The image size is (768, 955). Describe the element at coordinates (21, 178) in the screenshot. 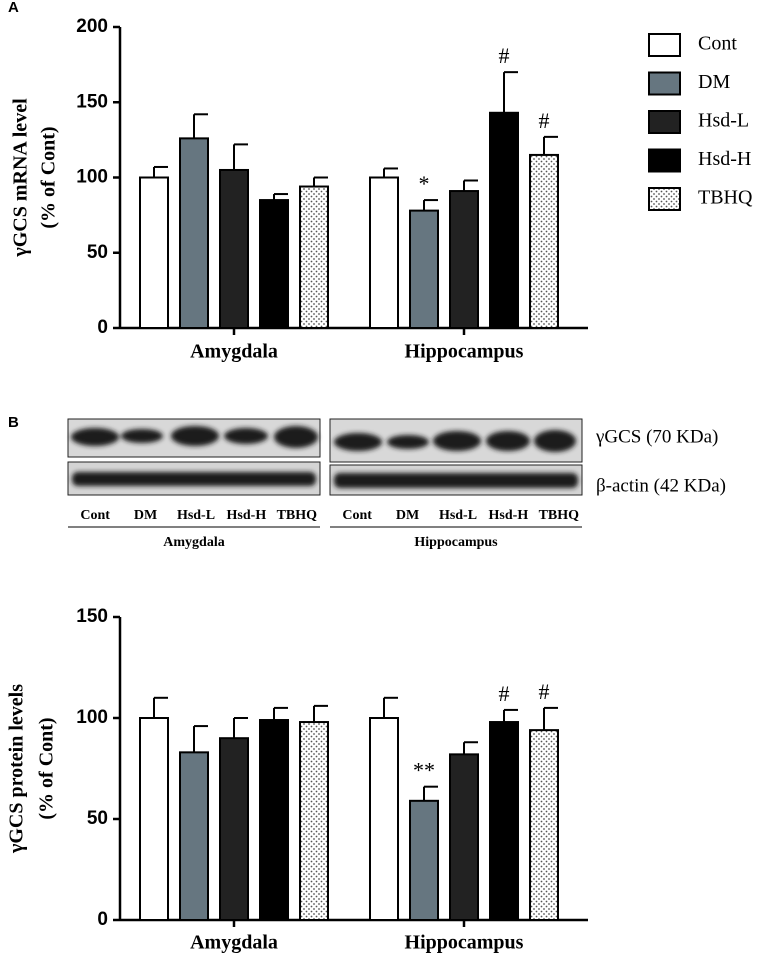

I see `y-axis-label: γGCS mRNA level` at that location.